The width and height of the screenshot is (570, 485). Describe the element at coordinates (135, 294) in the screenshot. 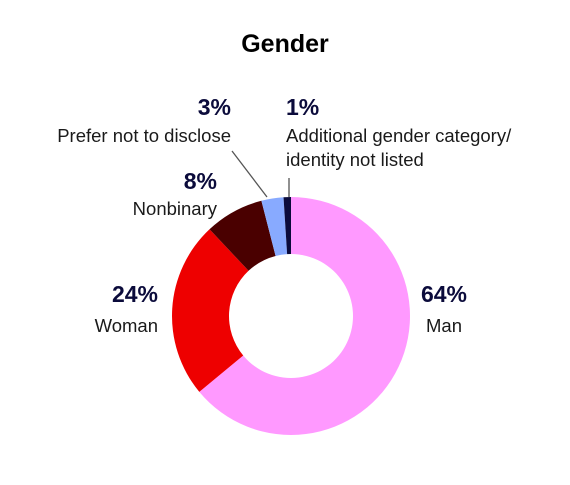

I see `value-label-woman: 24%` at that location.